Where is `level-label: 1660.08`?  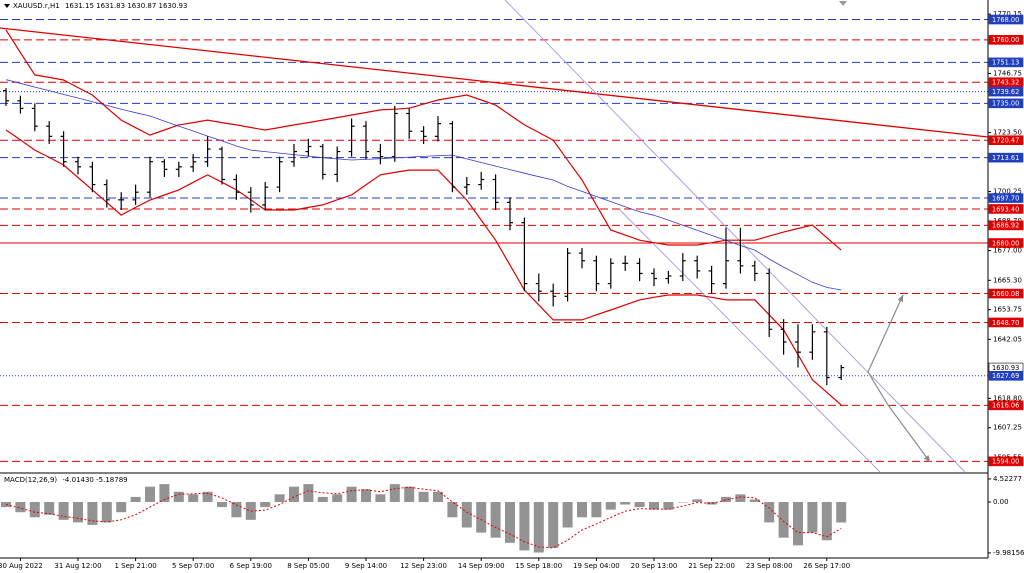 level-label: 1660.08 is located at coordinates (1005, 294).